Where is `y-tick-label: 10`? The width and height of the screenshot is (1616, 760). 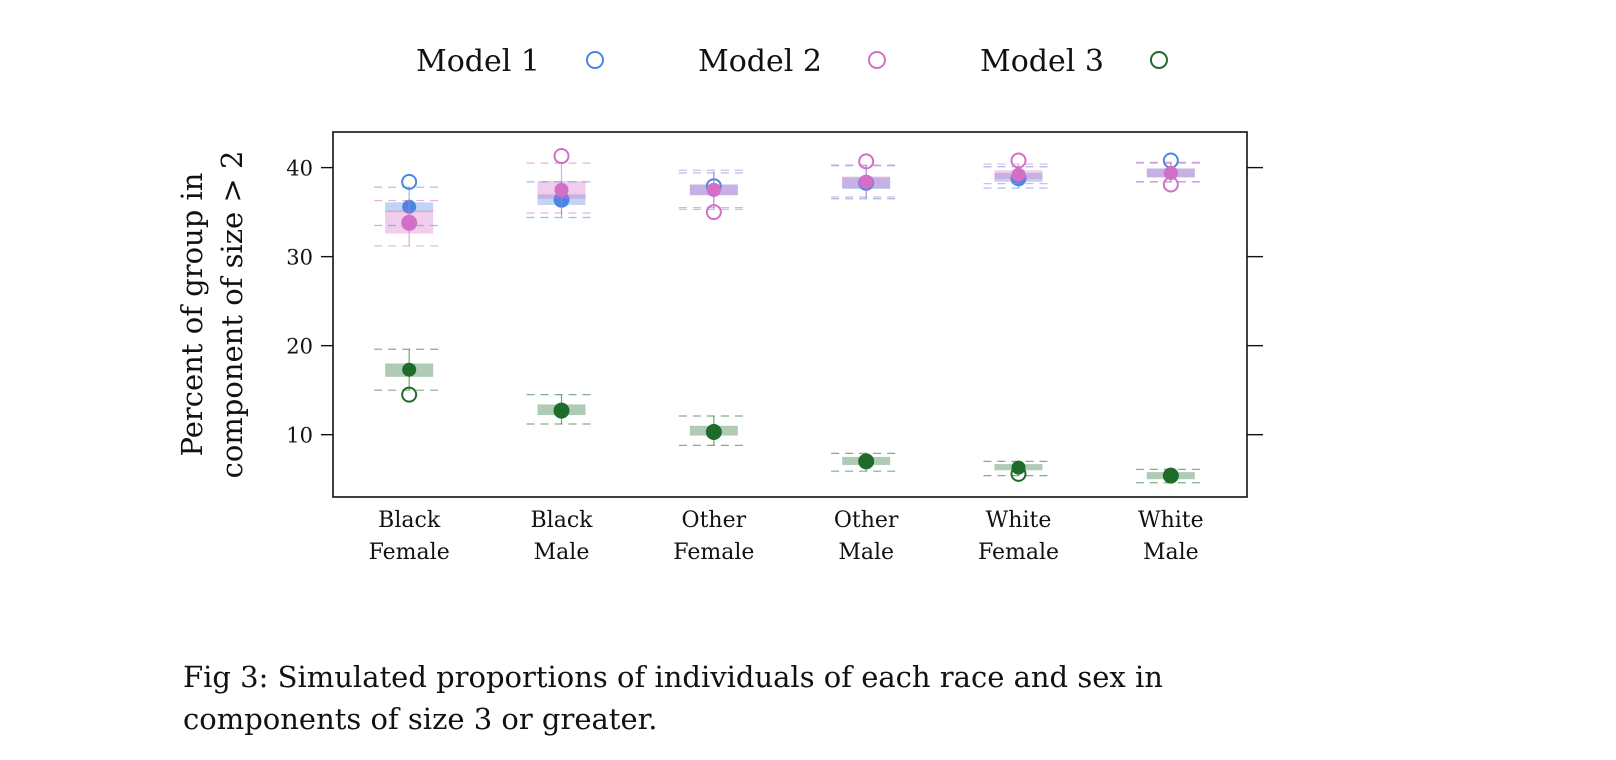 y-tick-label: 10 is located at coordinates (299, 436).